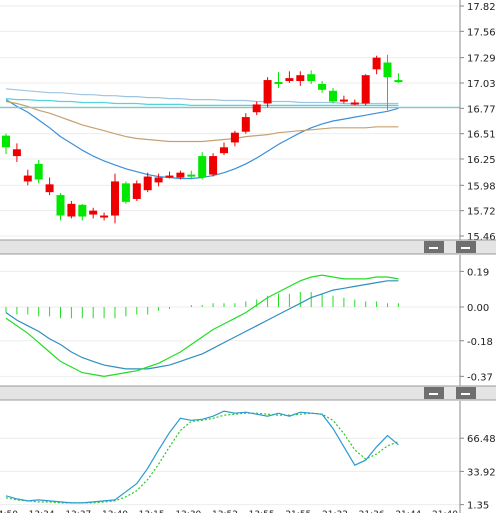 Image resolution: width=496 pixels, height=513 pixels. I want to click on stochastic-k-line, so click(202, 457).